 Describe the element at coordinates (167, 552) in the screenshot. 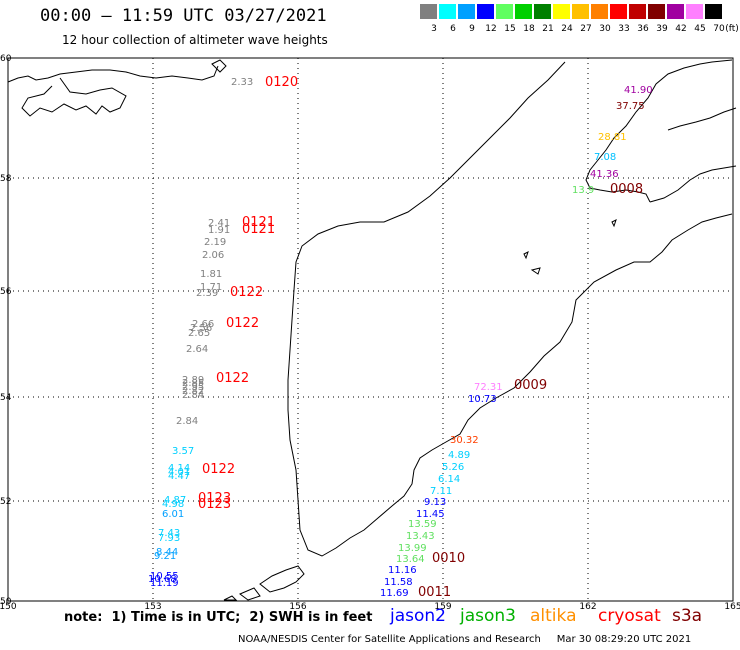

I see `wave-height-label: 8.44` at that location.